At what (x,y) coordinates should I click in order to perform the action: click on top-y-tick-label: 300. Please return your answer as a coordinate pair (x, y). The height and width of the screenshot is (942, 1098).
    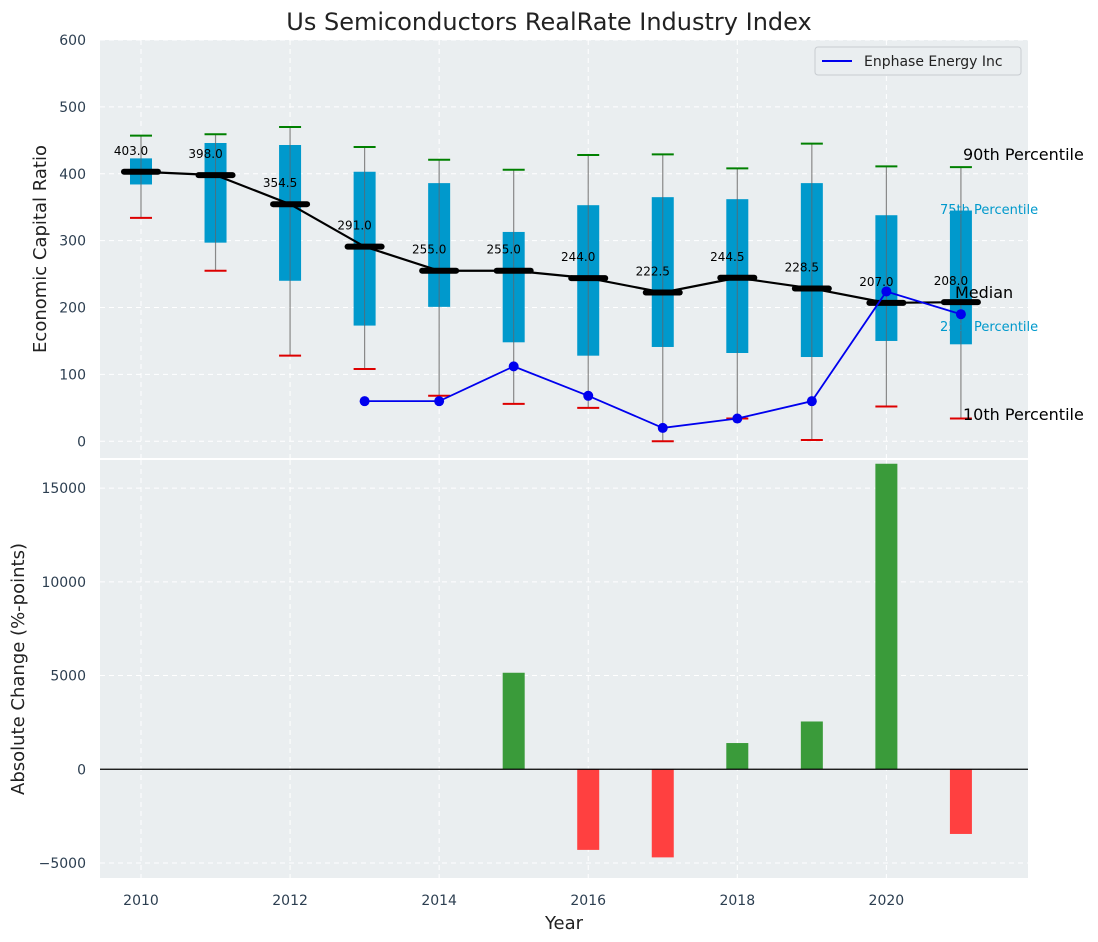
    Looking at the image, I should click on (72, 242).